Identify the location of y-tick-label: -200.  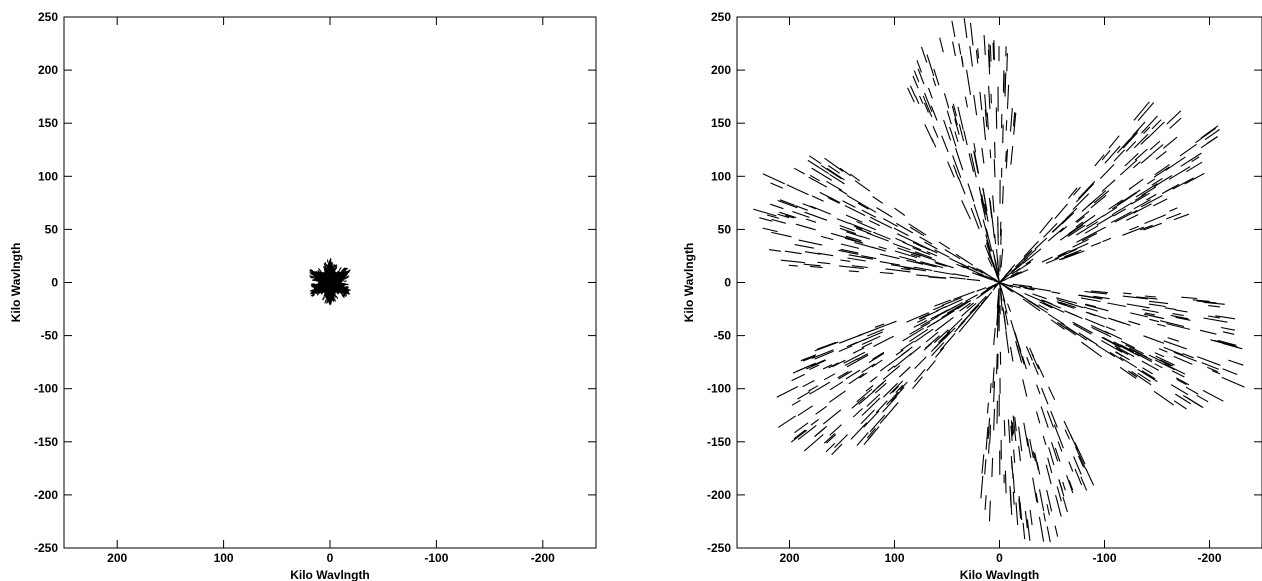
(46, 495).